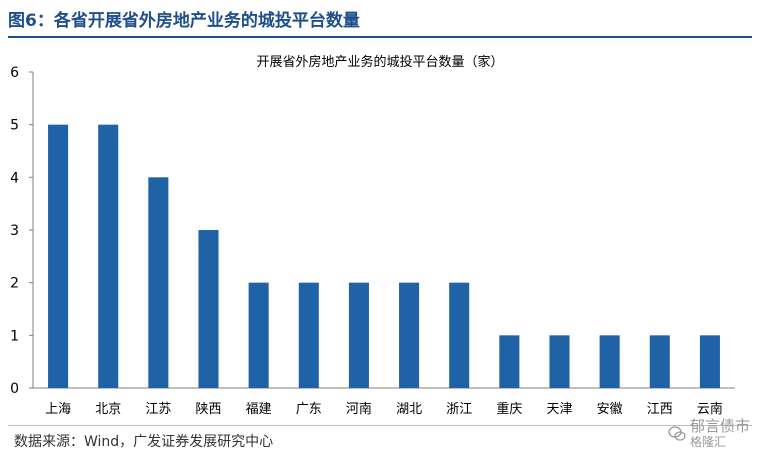 The width and height of the screenshot is (760, 463). Describe the element at coordinates (14, 178) in the screenshot. I see `y-tick-label: 4` at that location.